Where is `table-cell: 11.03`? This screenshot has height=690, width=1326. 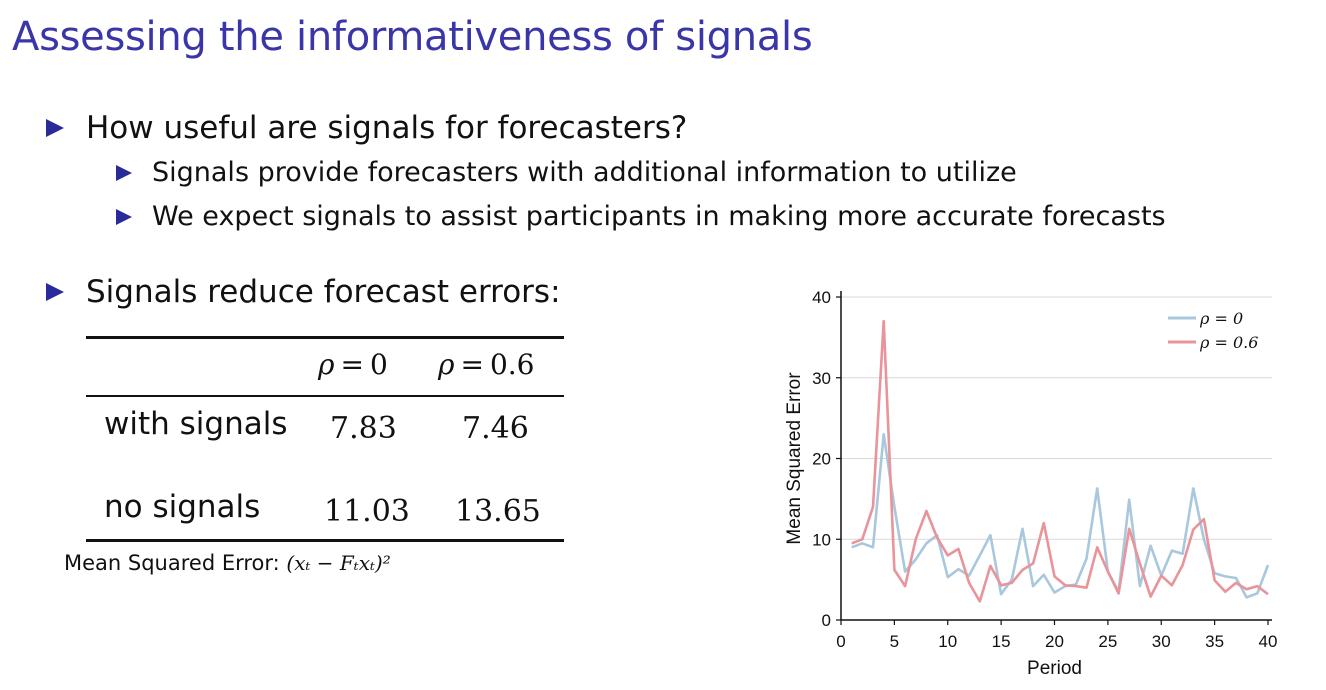
table-cell: 11.03 is located at coordinates (367, 511).